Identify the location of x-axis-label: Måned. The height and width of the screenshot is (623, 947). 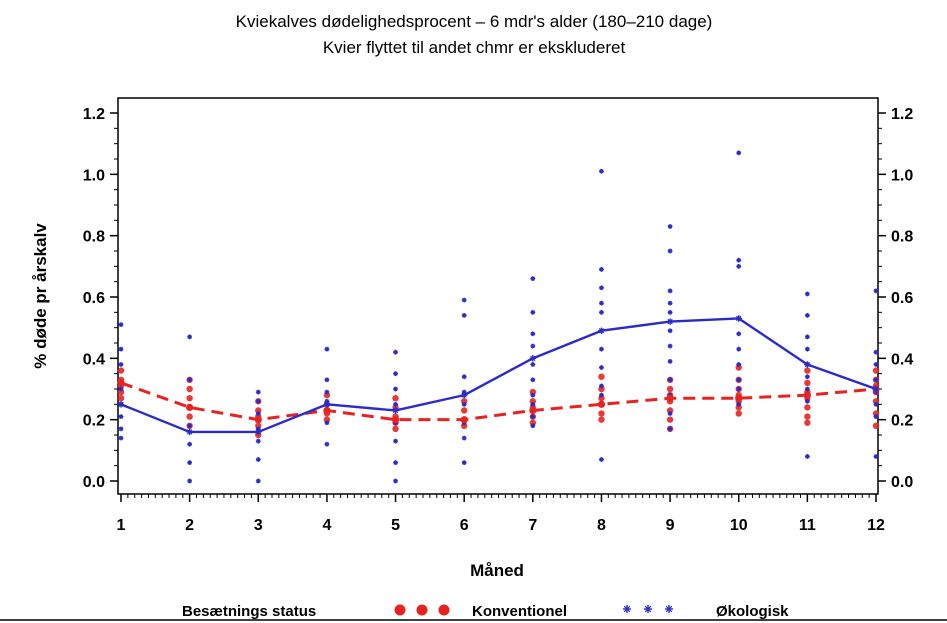
(497, 570).